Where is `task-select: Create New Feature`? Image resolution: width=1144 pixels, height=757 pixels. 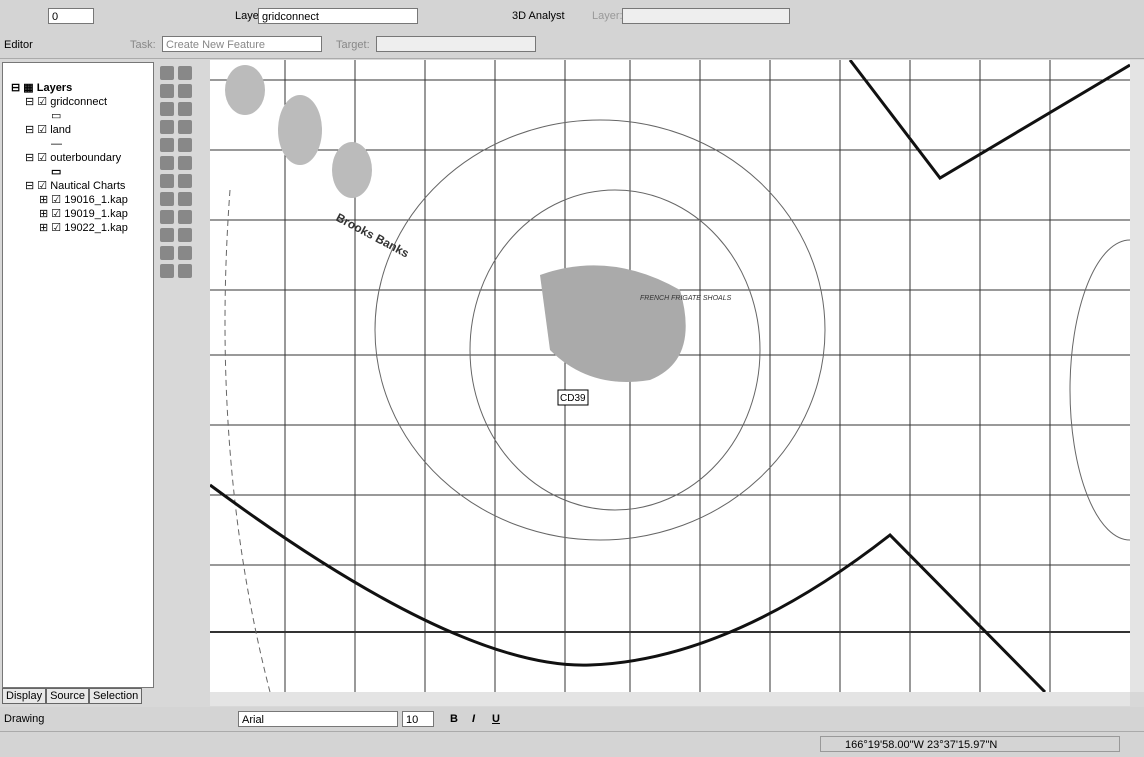
task-select: Create New Feature is located at coordinates (242, 44).